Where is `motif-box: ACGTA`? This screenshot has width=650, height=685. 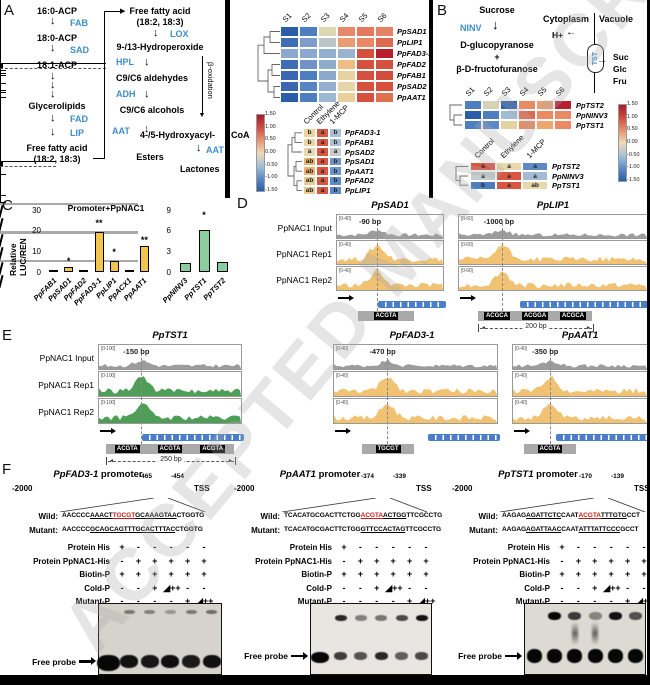 motif-box: ACGTA is located at coordinates (386, 316).